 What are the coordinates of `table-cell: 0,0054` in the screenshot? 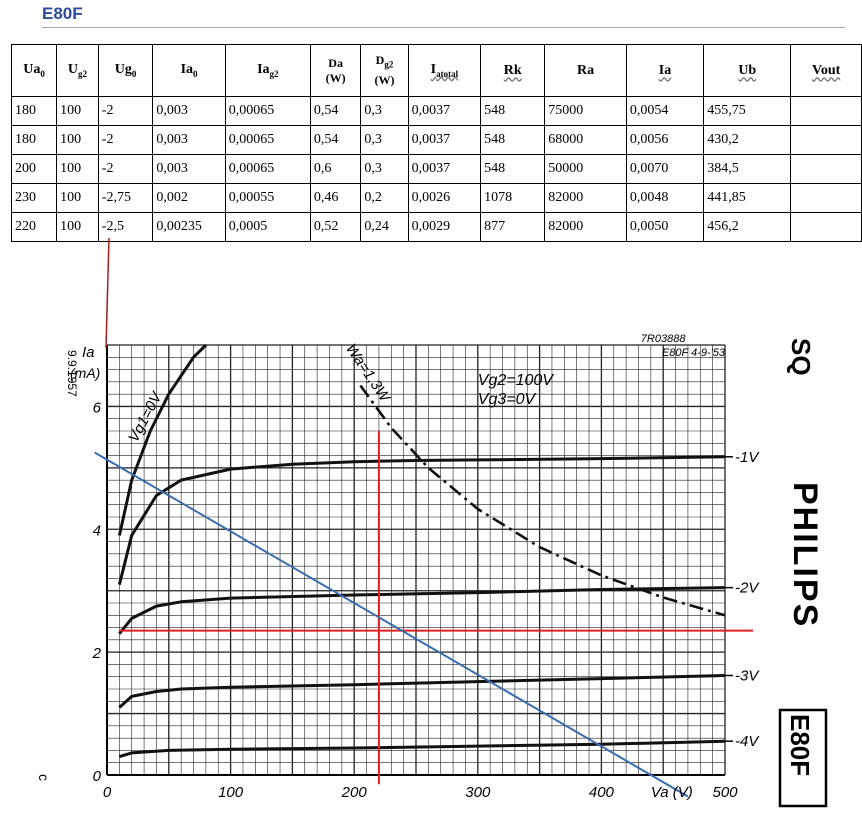 It's located at (665, 111).